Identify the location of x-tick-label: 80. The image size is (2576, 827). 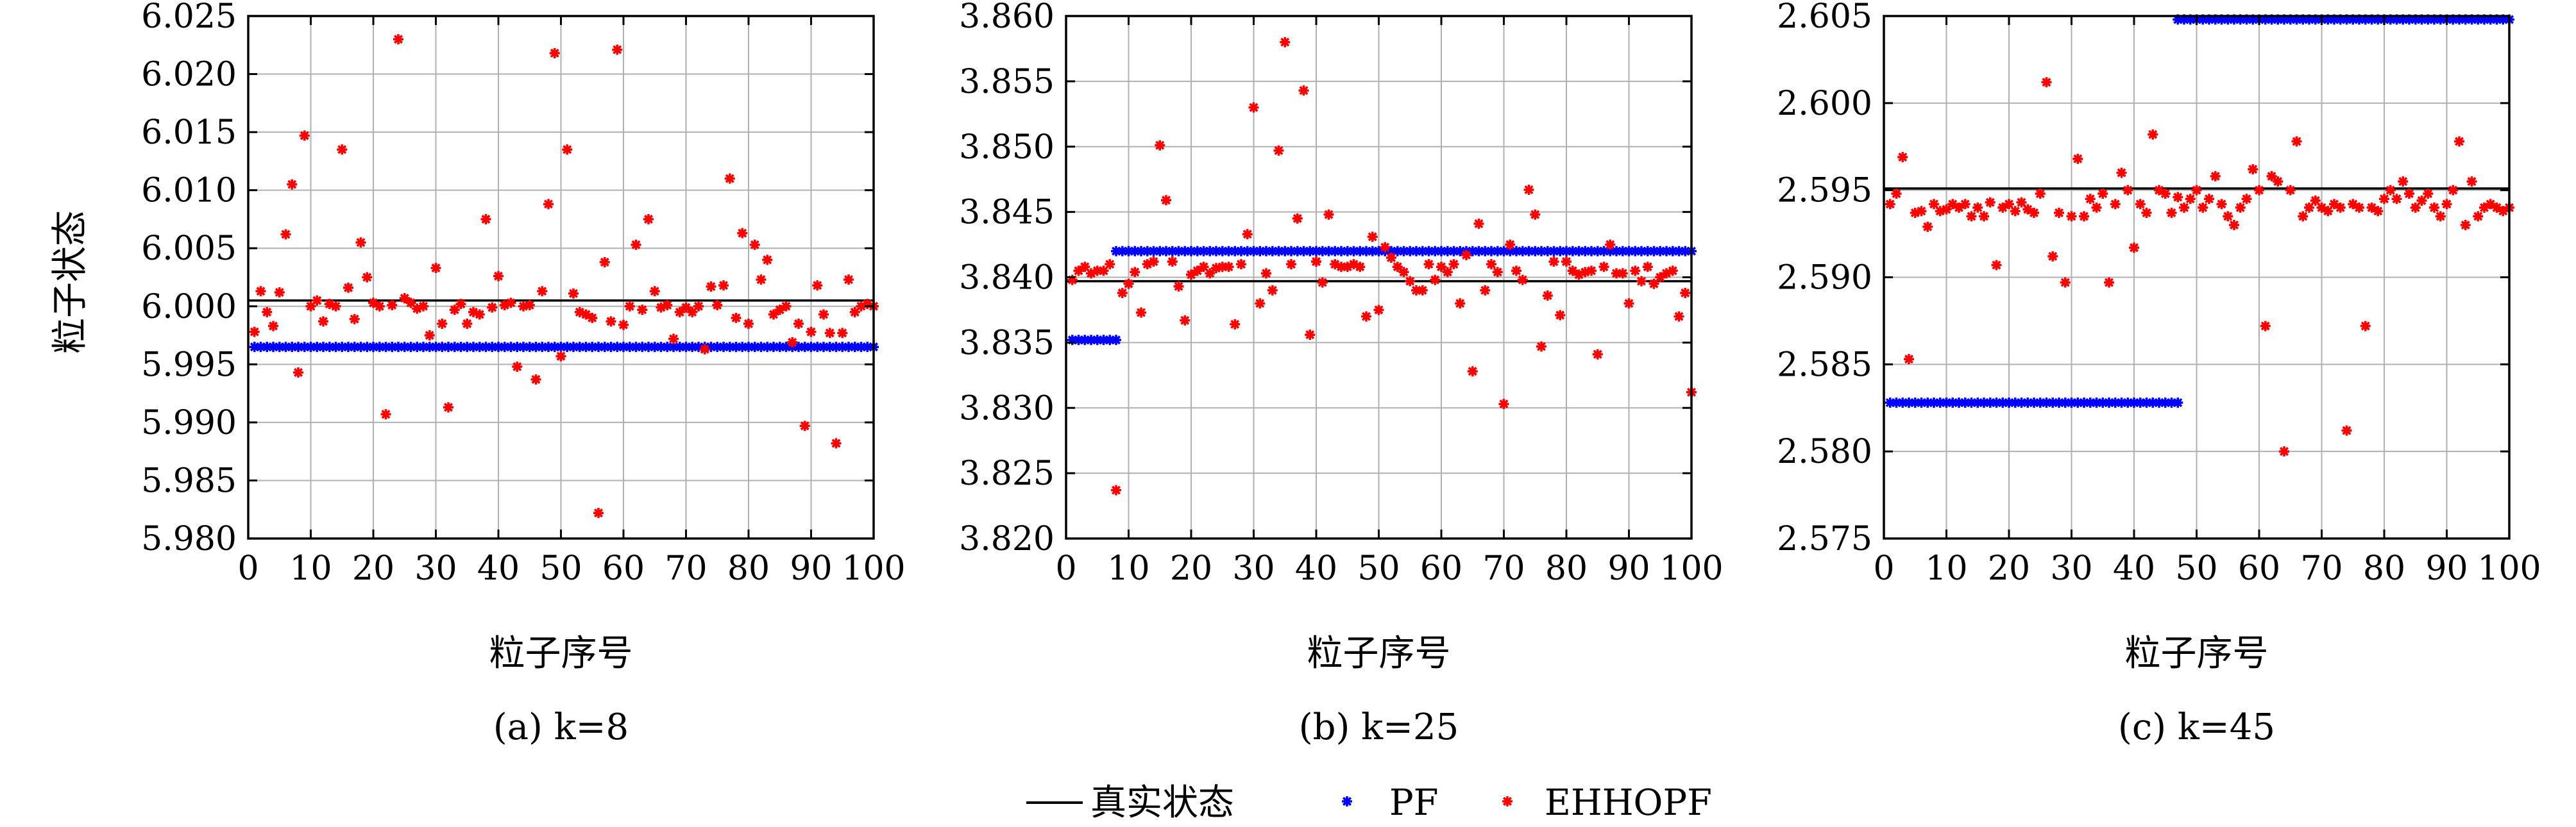
(2384, 568).